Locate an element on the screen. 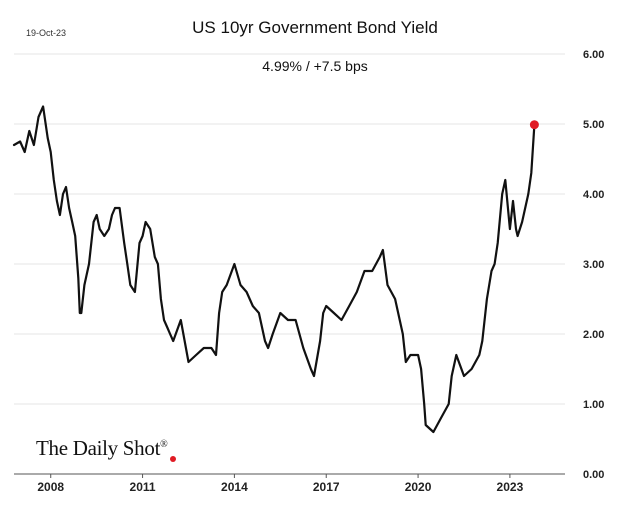  x-tick-label: 2020 is located at coordinates (418, 487).